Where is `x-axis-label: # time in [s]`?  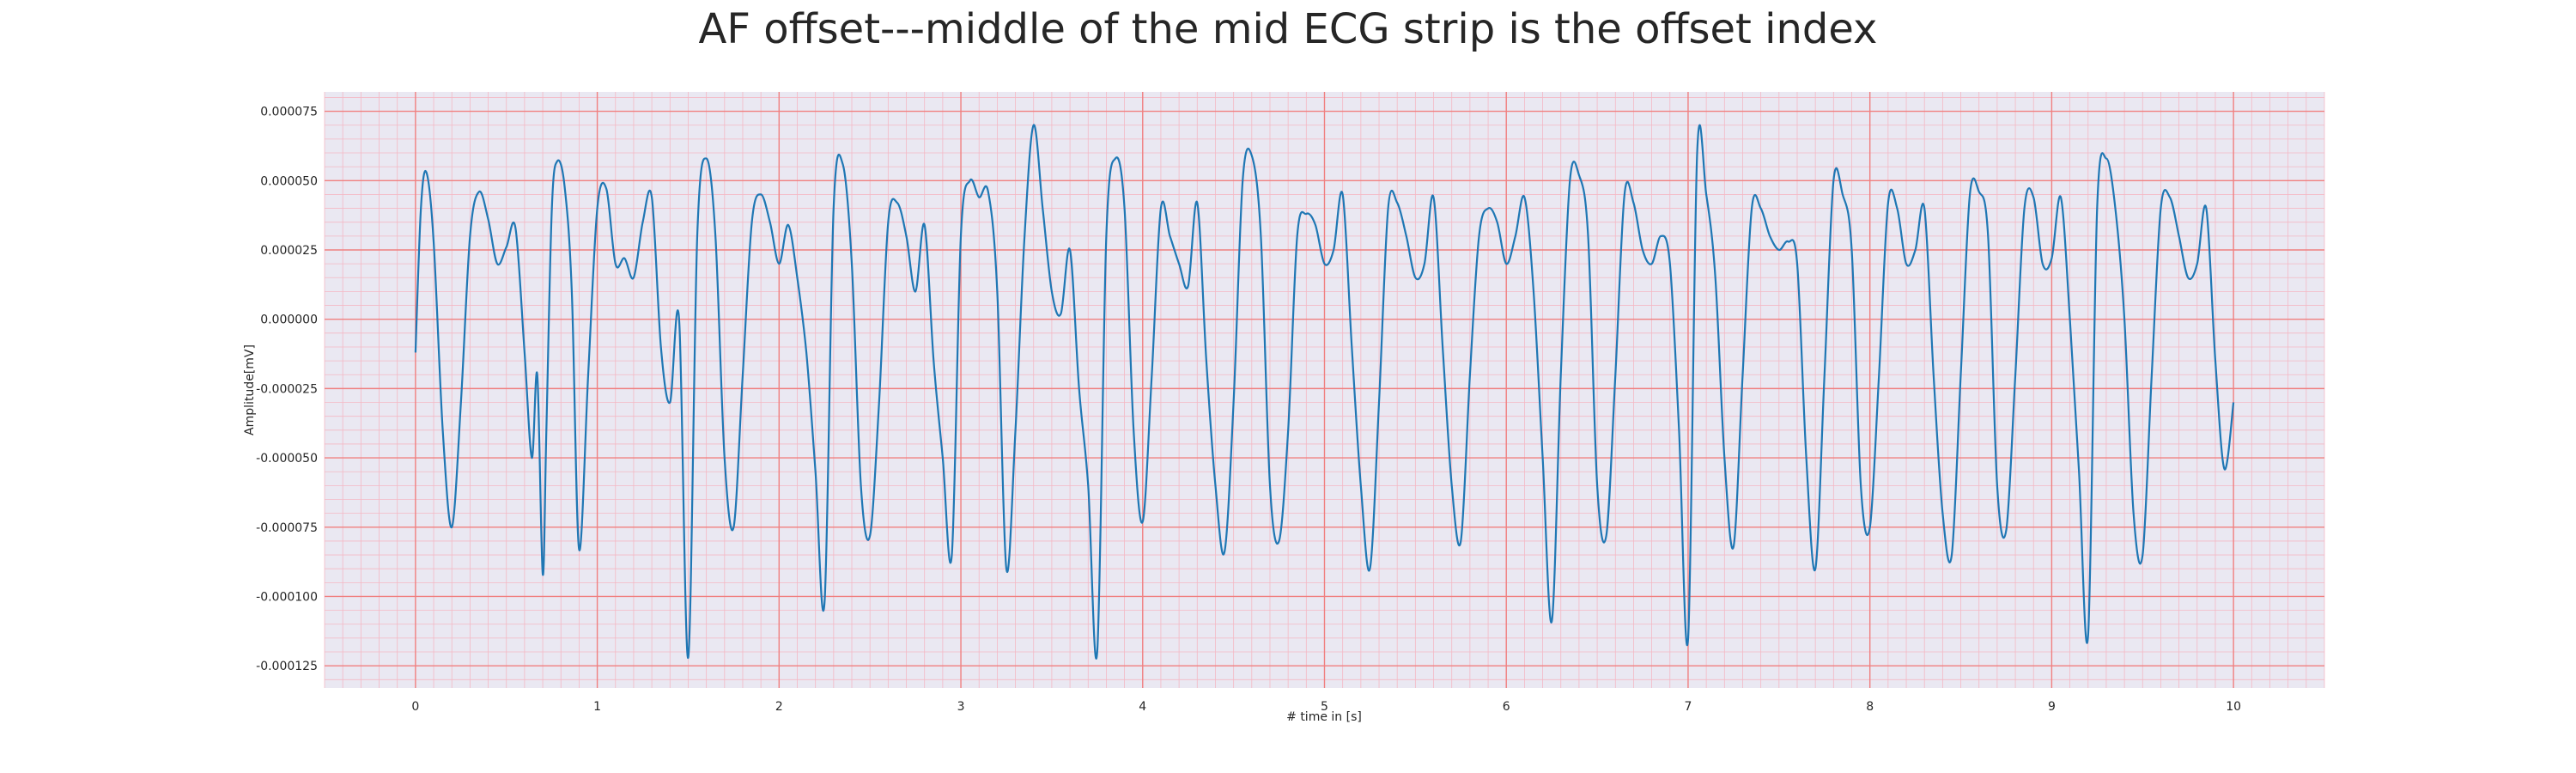 x-axis-label: # time in [s] is located at coordinates (1324, 717).